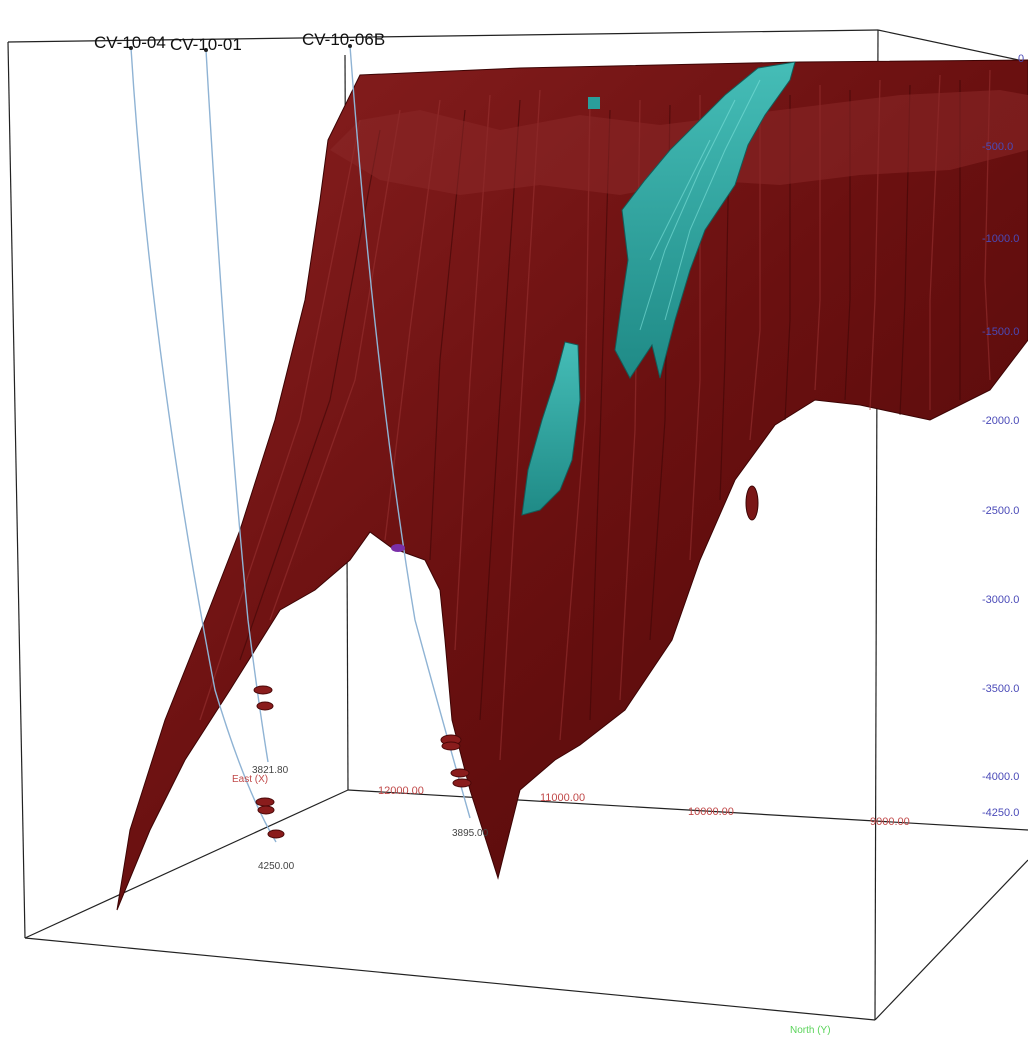  Describe the element at coordinates (810, 1030) in the screenshot. I see `north-axis-title: North (Y)` at that location.